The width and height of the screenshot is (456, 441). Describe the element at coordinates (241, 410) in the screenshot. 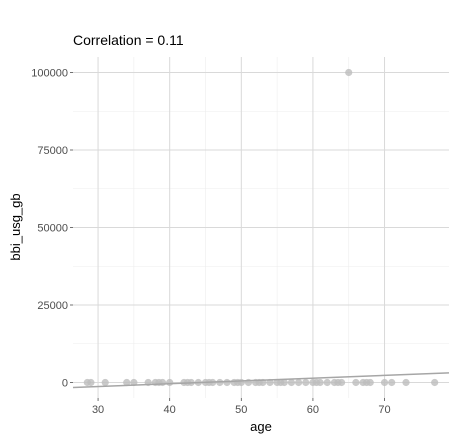

I see `x-tick-label: 50` at that location.